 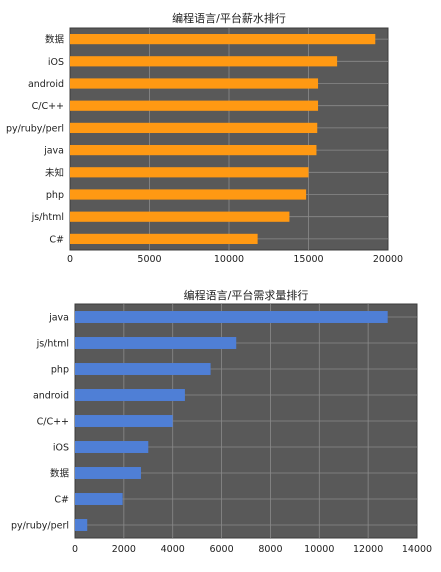 I want to click on chart-title: 编程语言/平台薪水排行, so click(x=229, y=18).